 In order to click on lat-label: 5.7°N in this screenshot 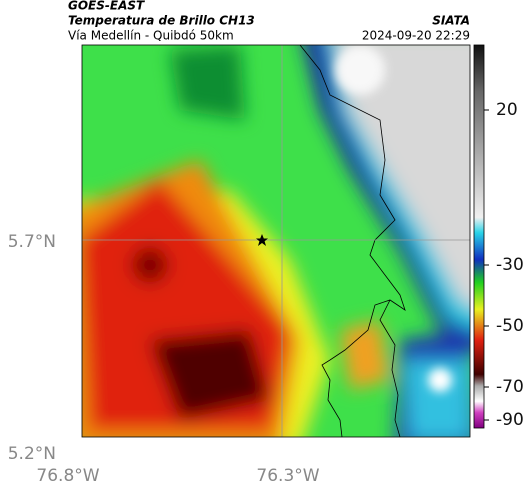, I will do `click(32, 242)`.